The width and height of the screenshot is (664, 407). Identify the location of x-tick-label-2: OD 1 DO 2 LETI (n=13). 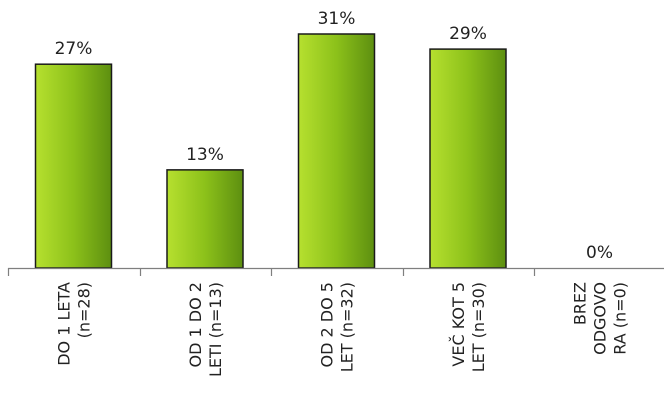
(205, 329).